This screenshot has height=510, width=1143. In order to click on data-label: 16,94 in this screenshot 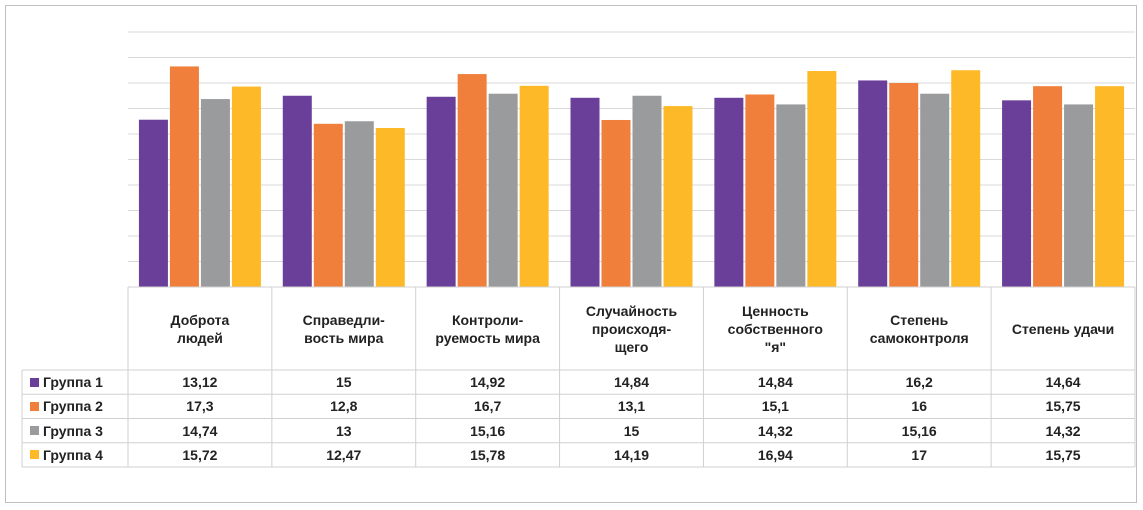, I will do `click(775, 455)`.